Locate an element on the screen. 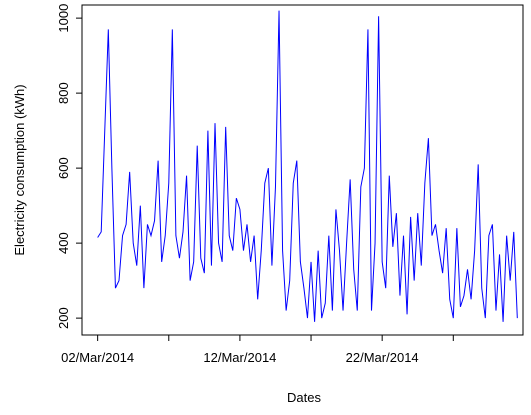  y-tick-label: 1000 is located at coordinates (63, 18).